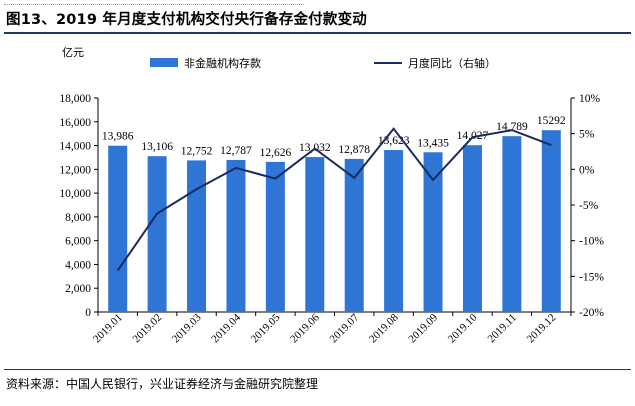 The width and height of the screenshot is (635, 406). What do you see at coordinates (384, 328) in the screenshot?
I see `x-axis-tick-label: 2019.08` at bounding box center [384, 328].